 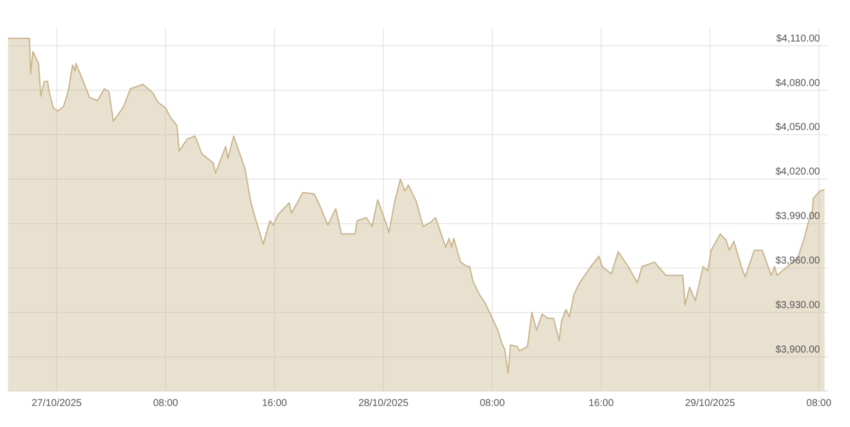 I want to click on x-tick-label: 27/10/2025, so click(x=57, y=404).